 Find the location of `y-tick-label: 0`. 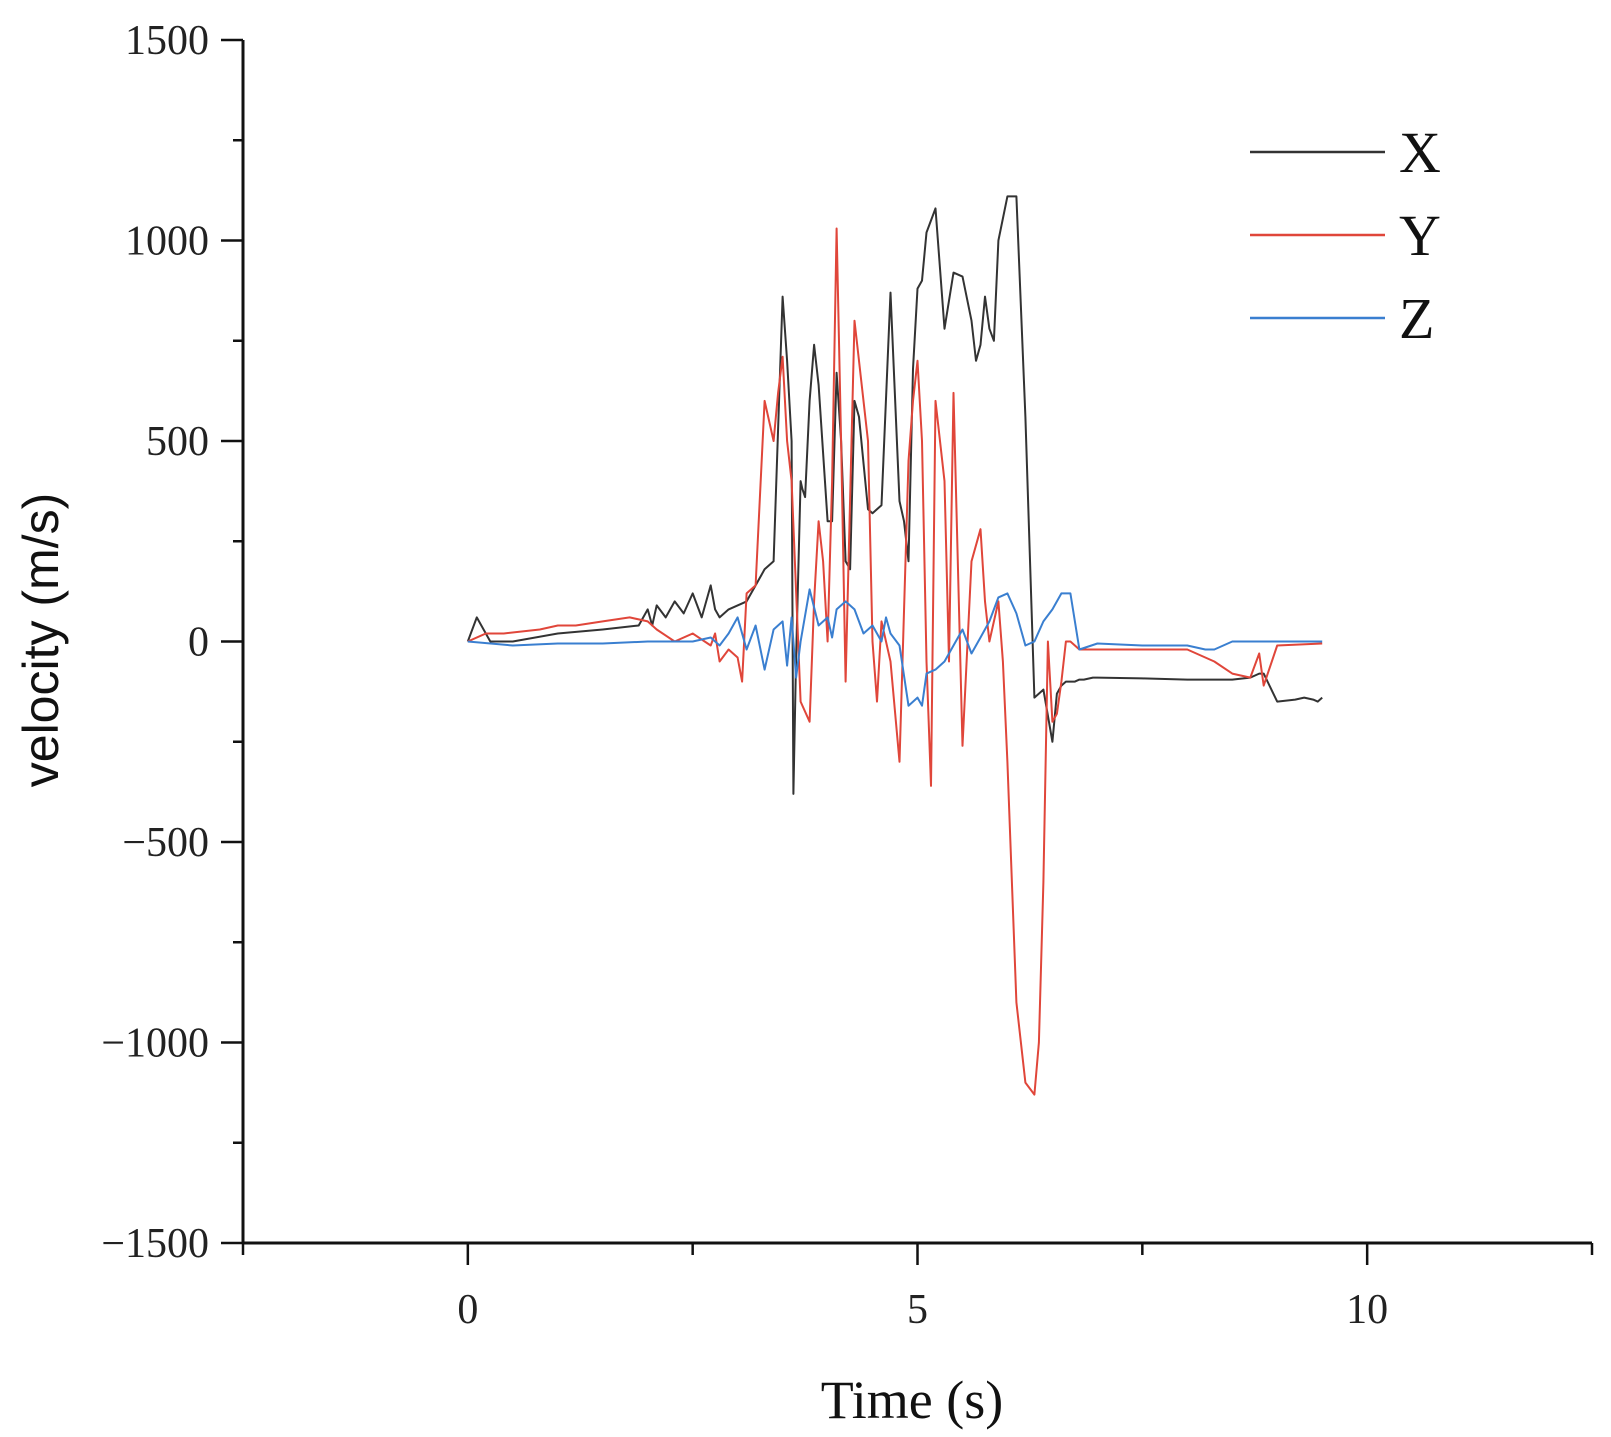

y-tick-label: 0 is located at coordinates (198, 643).